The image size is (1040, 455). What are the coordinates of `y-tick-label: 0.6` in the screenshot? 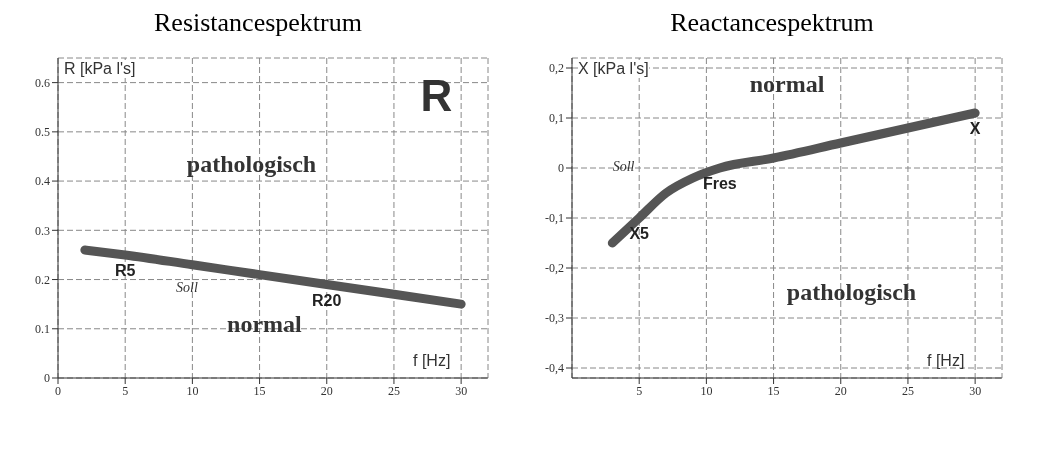 It's located at (42, 82).